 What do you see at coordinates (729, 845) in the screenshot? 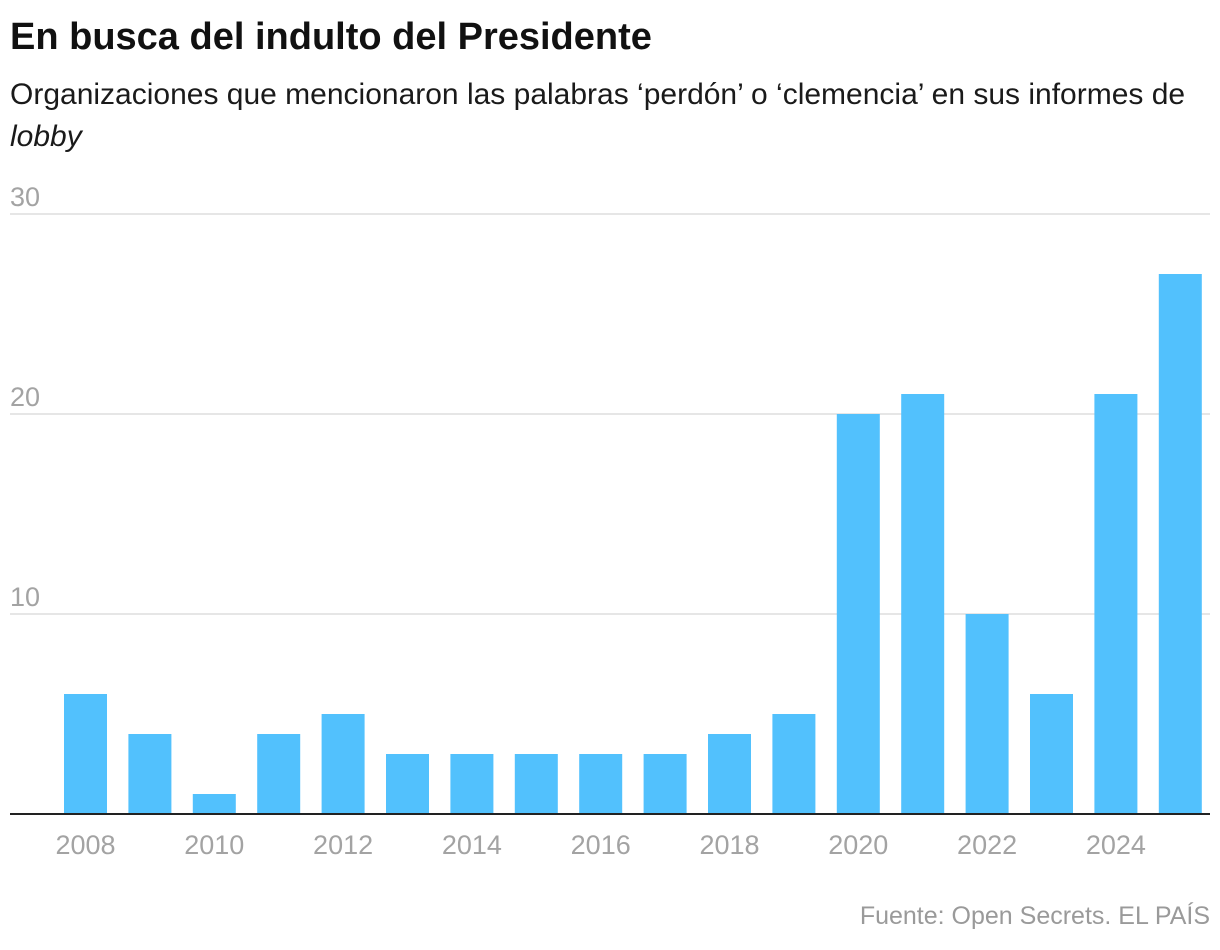
I see `x-tick-label-2018: 2018` at bounding box center [729, 845].